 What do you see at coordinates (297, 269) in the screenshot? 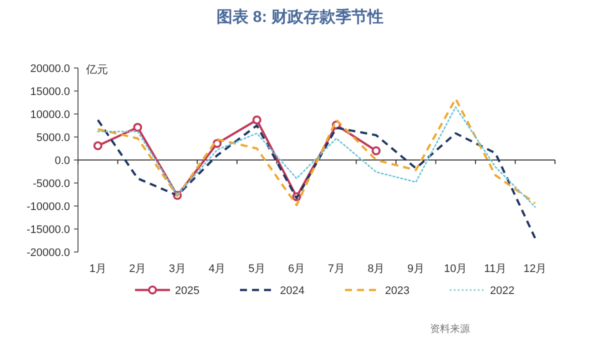
I see `x-tick-label: 6月` at bounding box center [297, 269].